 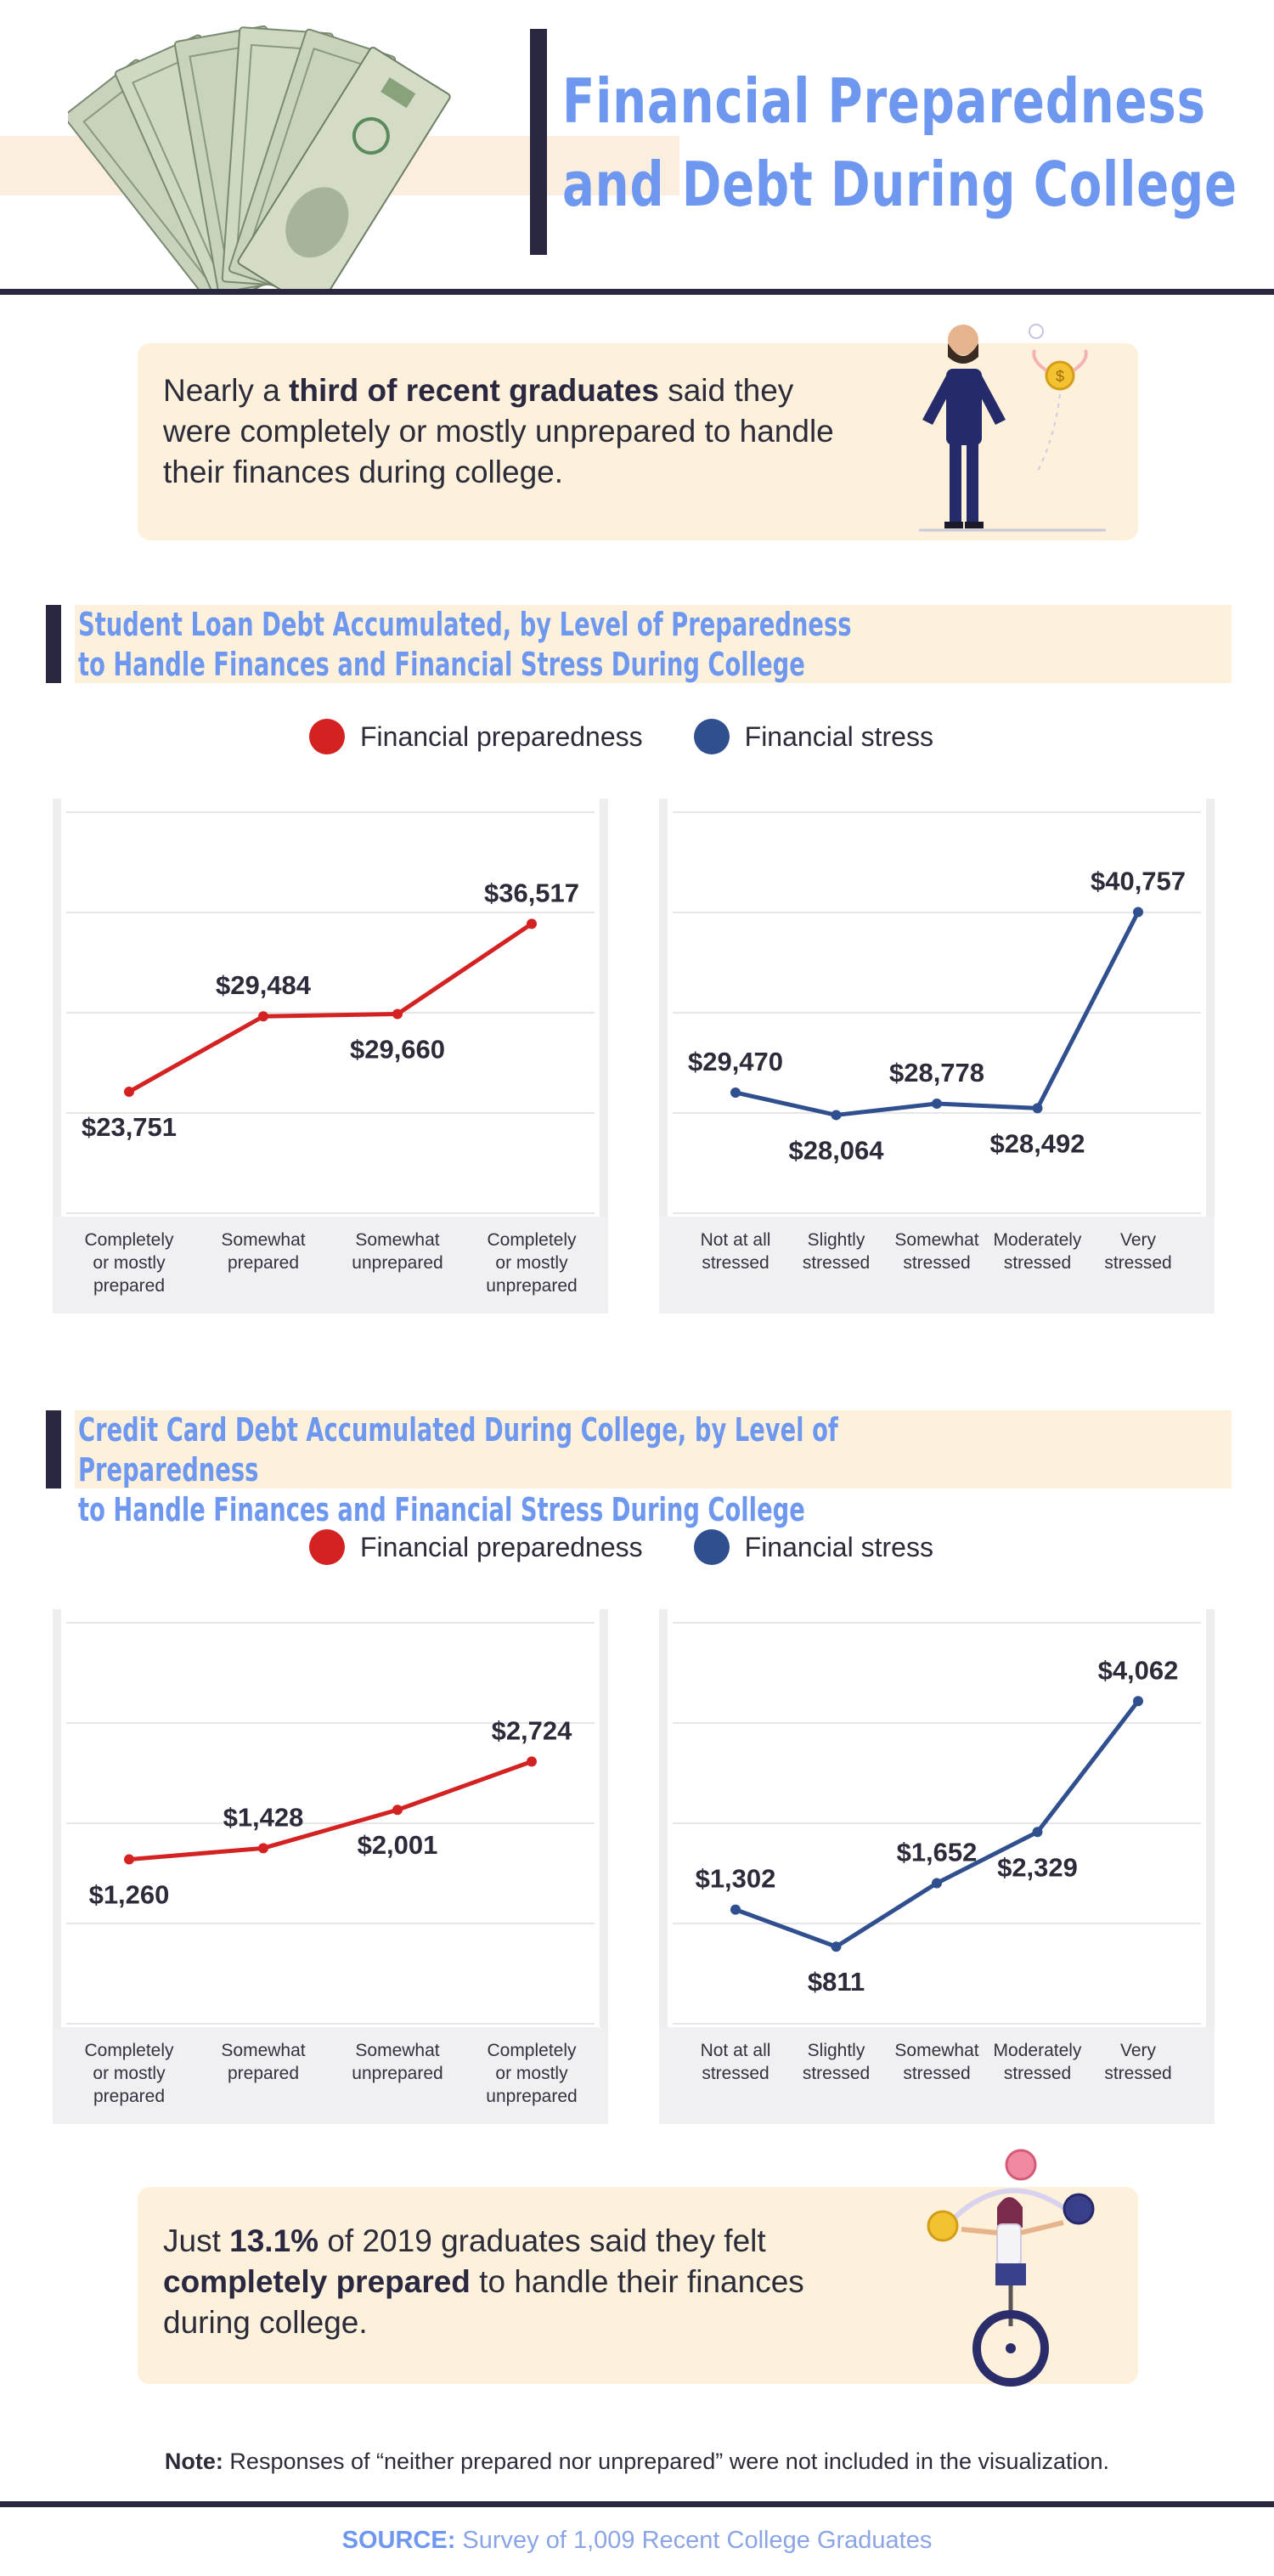 What do you see at coordinates (327, 737) in the screenshot?
I see `legend-dot-red` at bounding box center [327, 737].